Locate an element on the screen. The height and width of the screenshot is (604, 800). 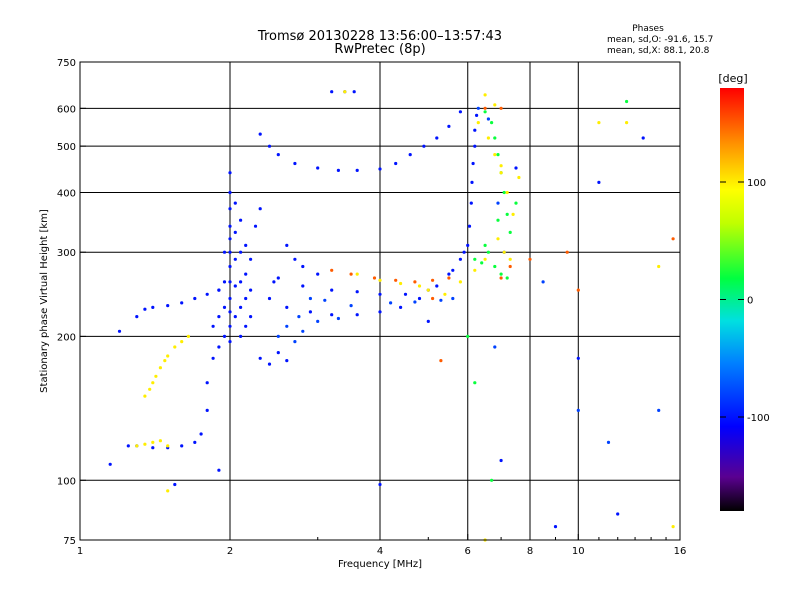
y-tick-label: 600 is located at coordinates (66, 109).